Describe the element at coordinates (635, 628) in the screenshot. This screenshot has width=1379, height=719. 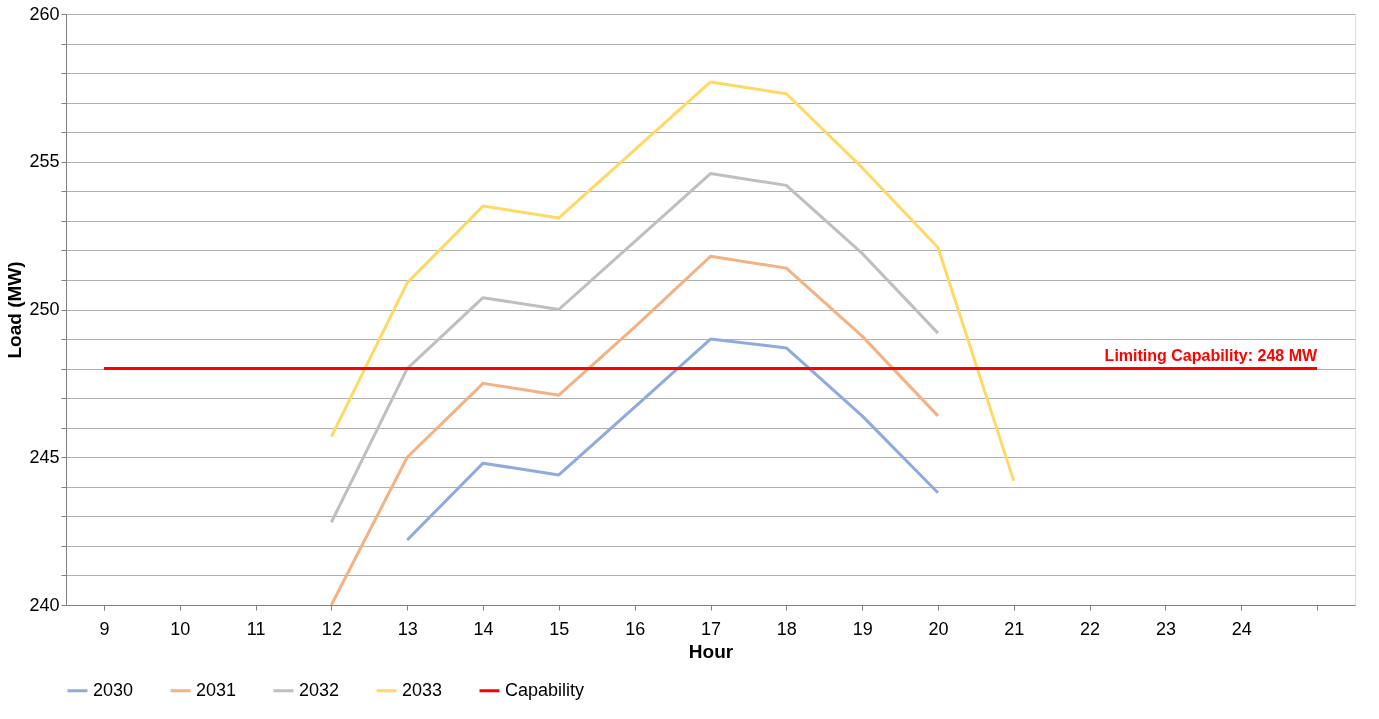
I see `x-tick-label: 16` at that location.